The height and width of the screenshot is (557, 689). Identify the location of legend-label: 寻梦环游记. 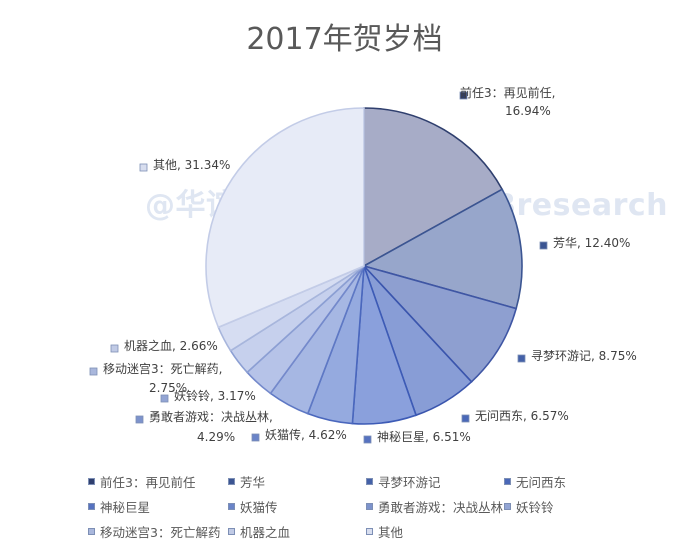
(409, 482).